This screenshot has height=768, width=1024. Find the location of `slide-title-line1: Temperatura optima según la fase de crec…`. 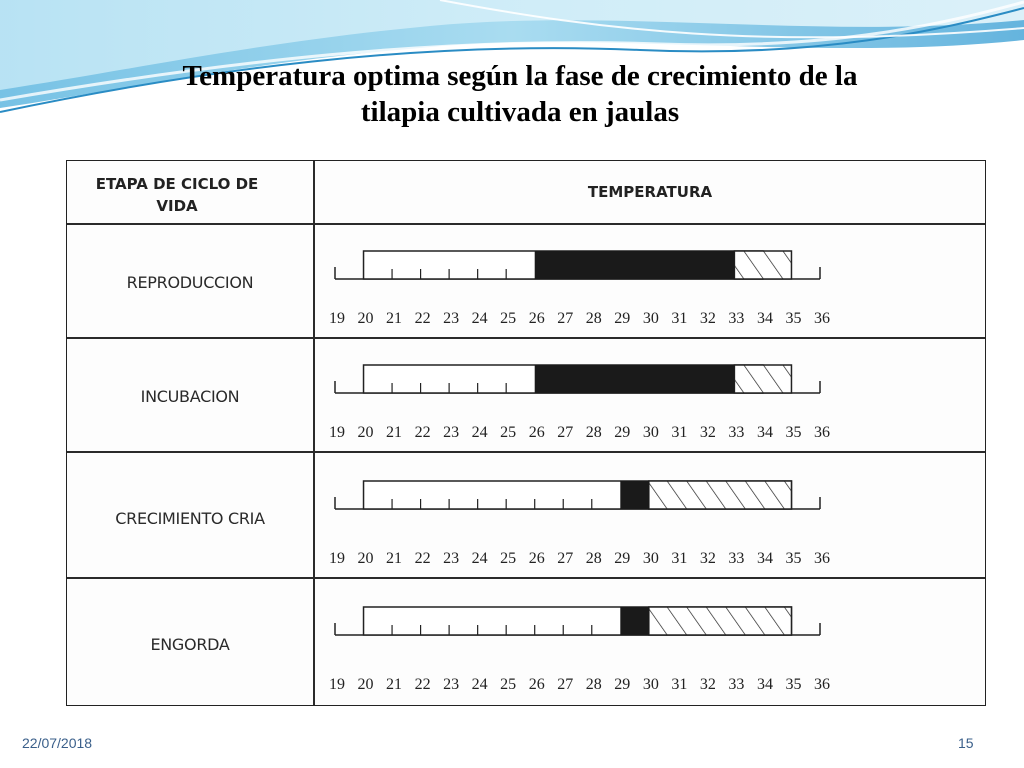

slide-title-line1: Temperatura optima según la fase de crec… is located at coordinates (520, 76).